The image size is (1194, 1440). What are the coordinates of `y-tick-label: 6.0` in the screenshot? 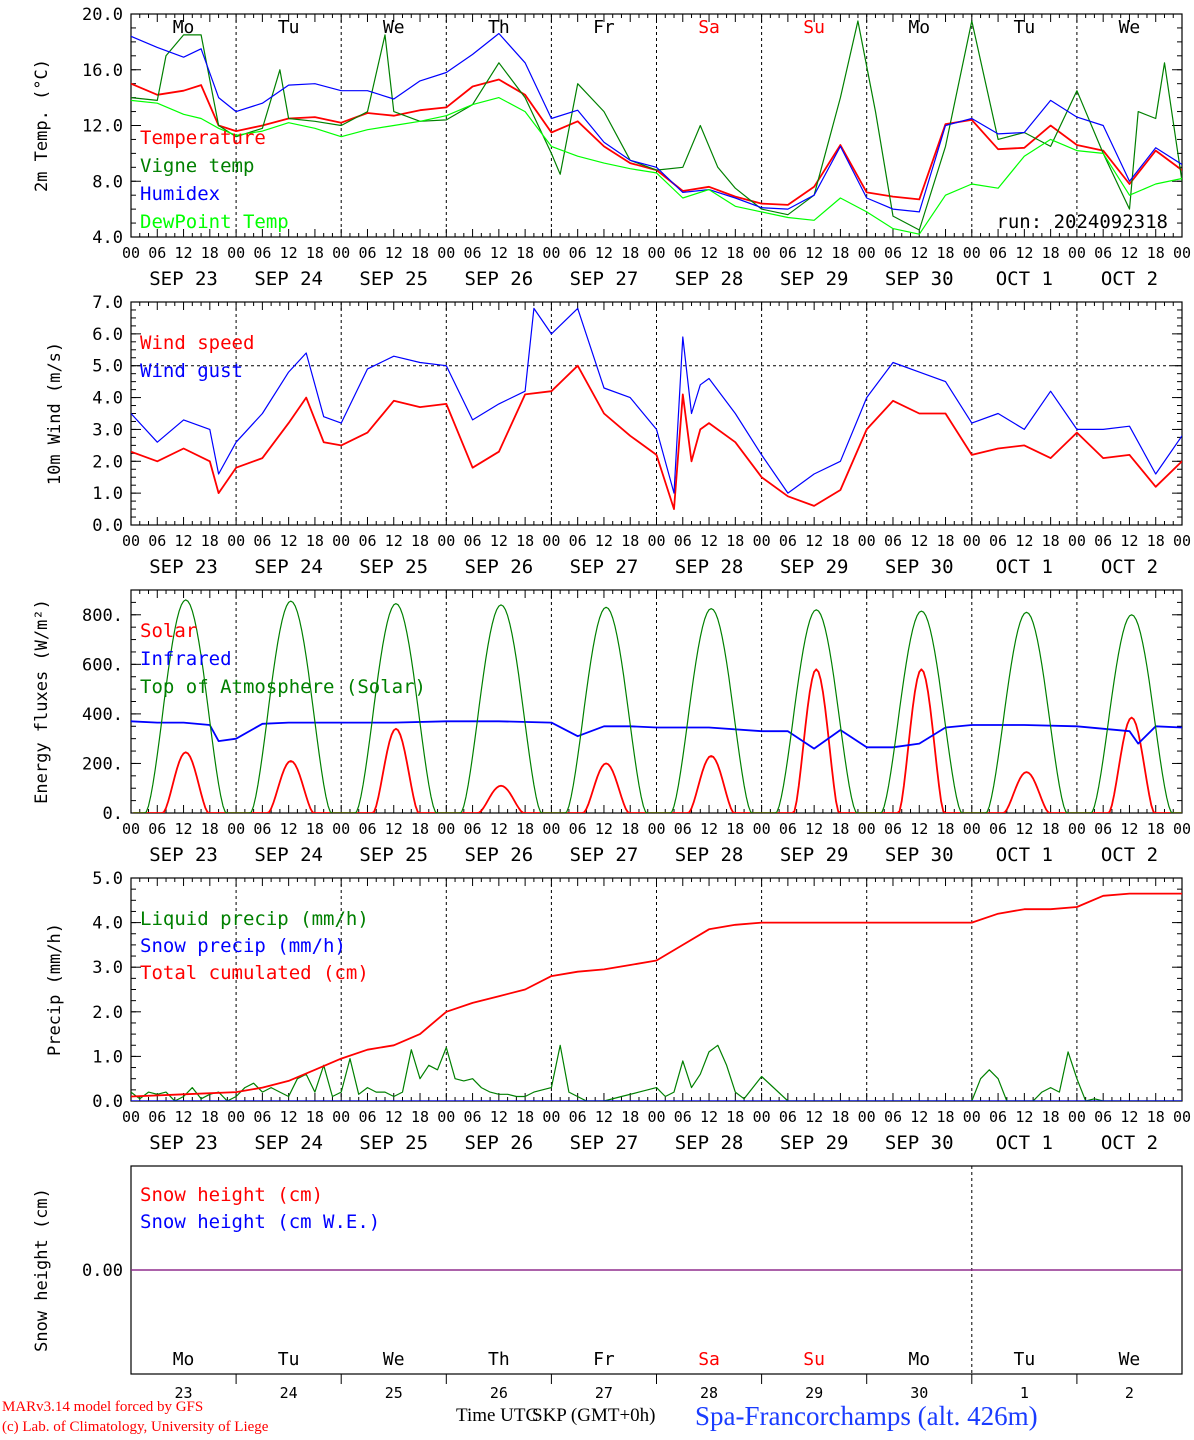 It's located at (107, 335).